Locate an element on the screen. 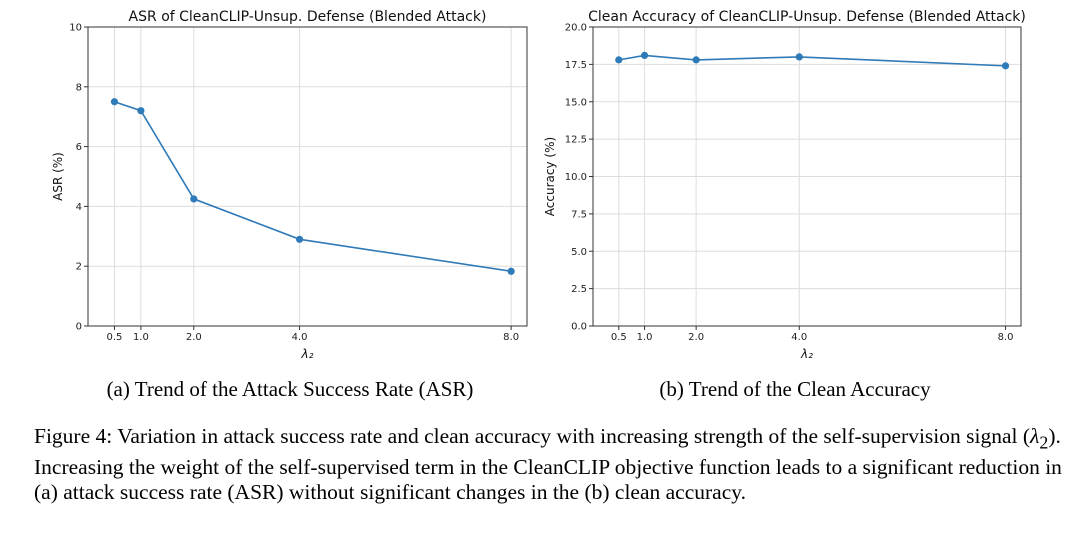  caption-lambda-subscript: 2 is located at coordinates (1044, 442).